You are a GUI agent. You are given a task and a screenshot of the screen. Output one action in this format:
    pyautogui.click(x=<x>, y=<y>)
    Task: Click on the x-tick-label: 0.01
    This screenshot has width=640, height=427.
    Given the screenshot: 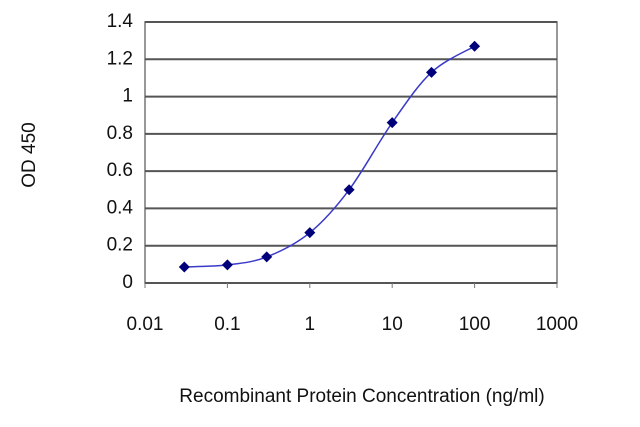 What is the action you would take?
    pyautogui.click(x=145, y=324)
    